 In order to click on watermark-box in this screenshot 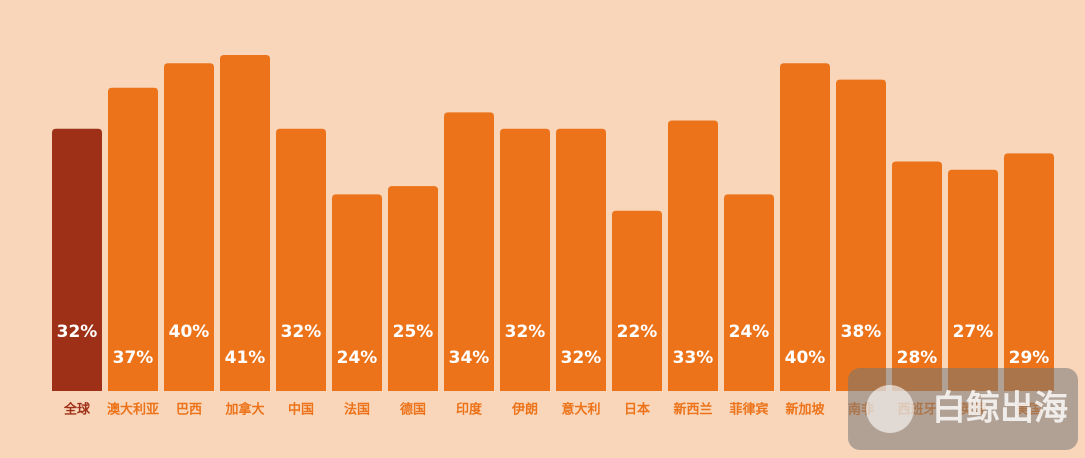, I will do `click(963, 409)`.